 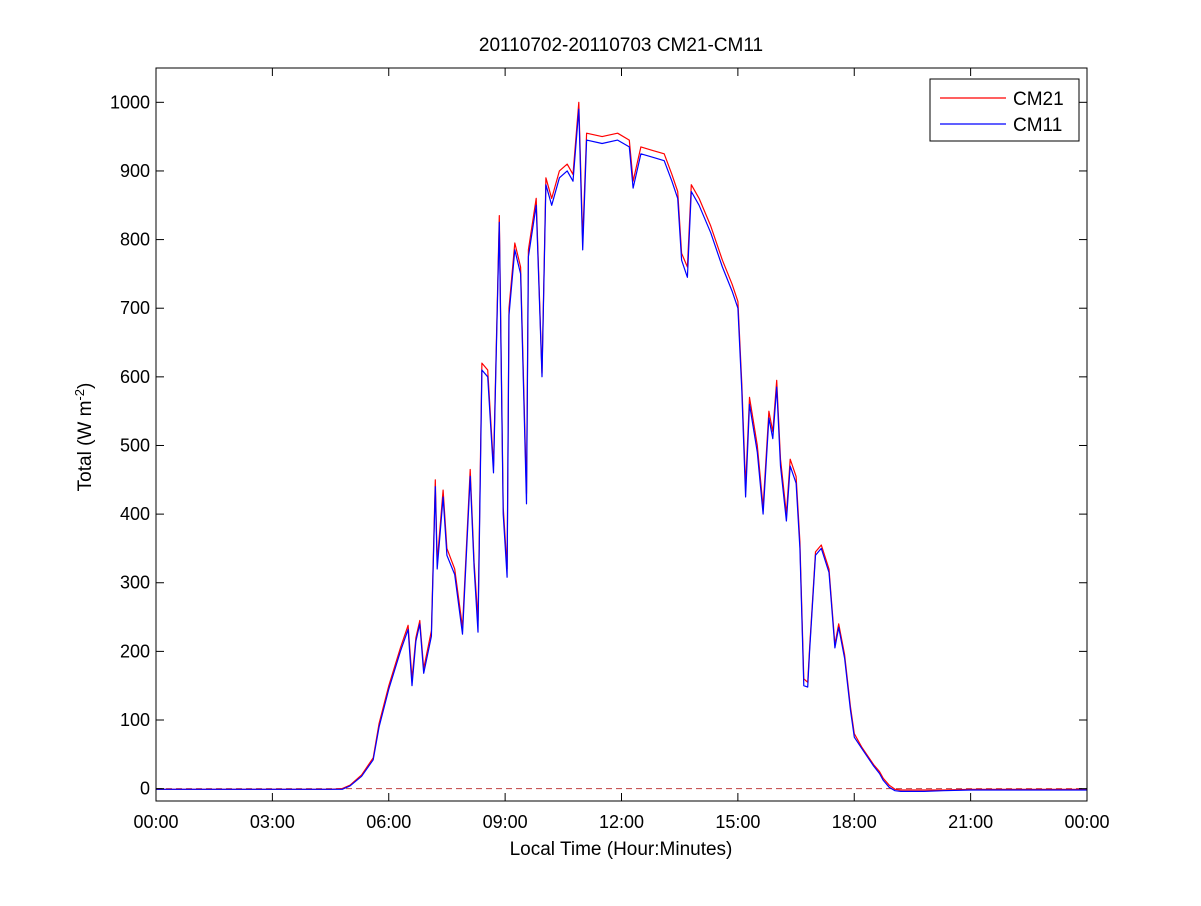 What do you see at coordinates (272, 822) in the screenshot?
I see `x-tick-label: 03:00` at bounding box center [272, 822].